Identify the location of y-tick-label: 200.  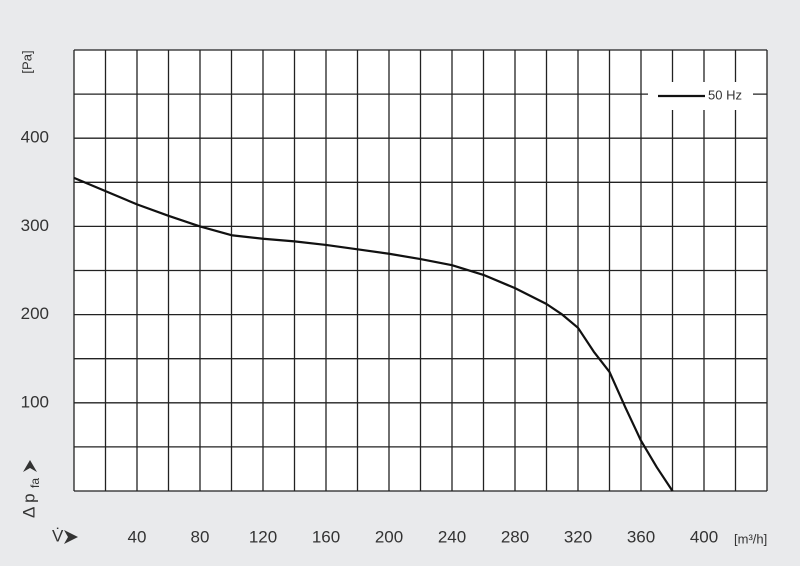
(35, 313).